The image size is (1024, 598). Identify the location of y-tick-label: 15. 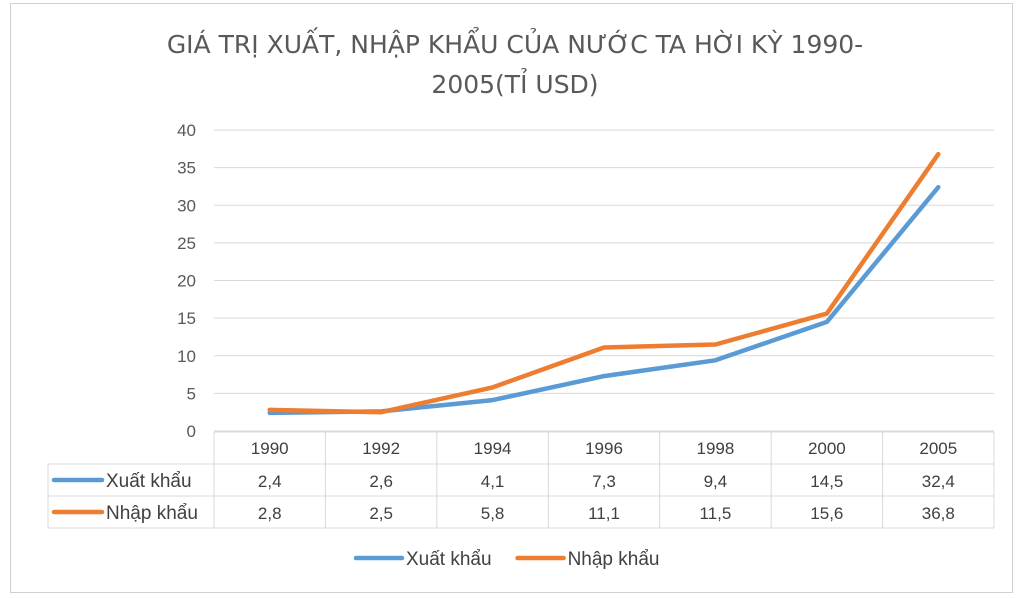
(186, 318).